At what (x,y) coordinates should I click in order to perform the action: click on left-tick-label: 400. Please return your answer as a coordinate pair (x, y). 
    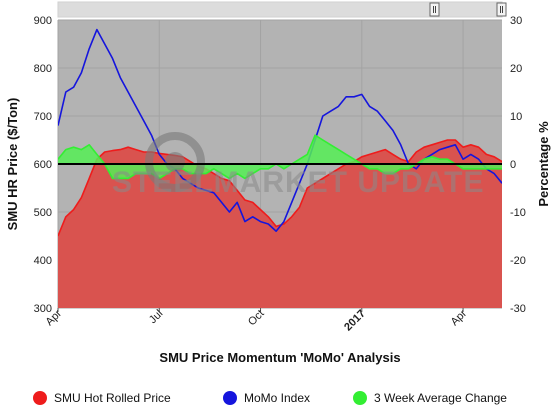
    Looking at the image, I should click on (43, 261).